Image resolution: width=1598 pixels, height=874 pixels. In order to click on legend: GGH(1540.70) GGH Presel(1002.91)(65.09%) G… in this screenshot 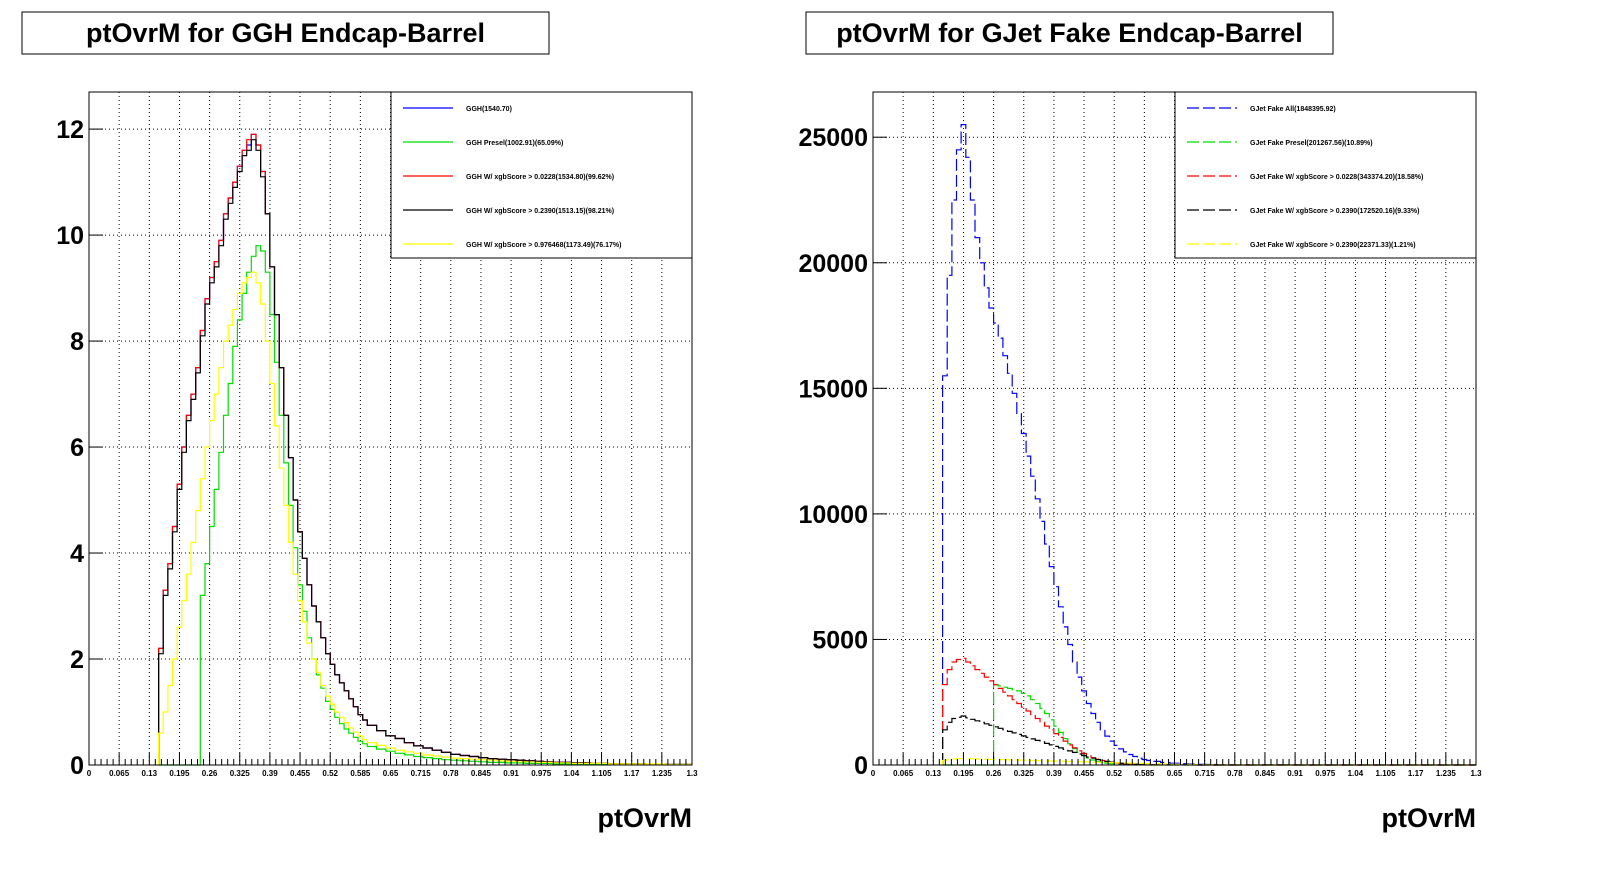, I will do `click(541, 175)`.